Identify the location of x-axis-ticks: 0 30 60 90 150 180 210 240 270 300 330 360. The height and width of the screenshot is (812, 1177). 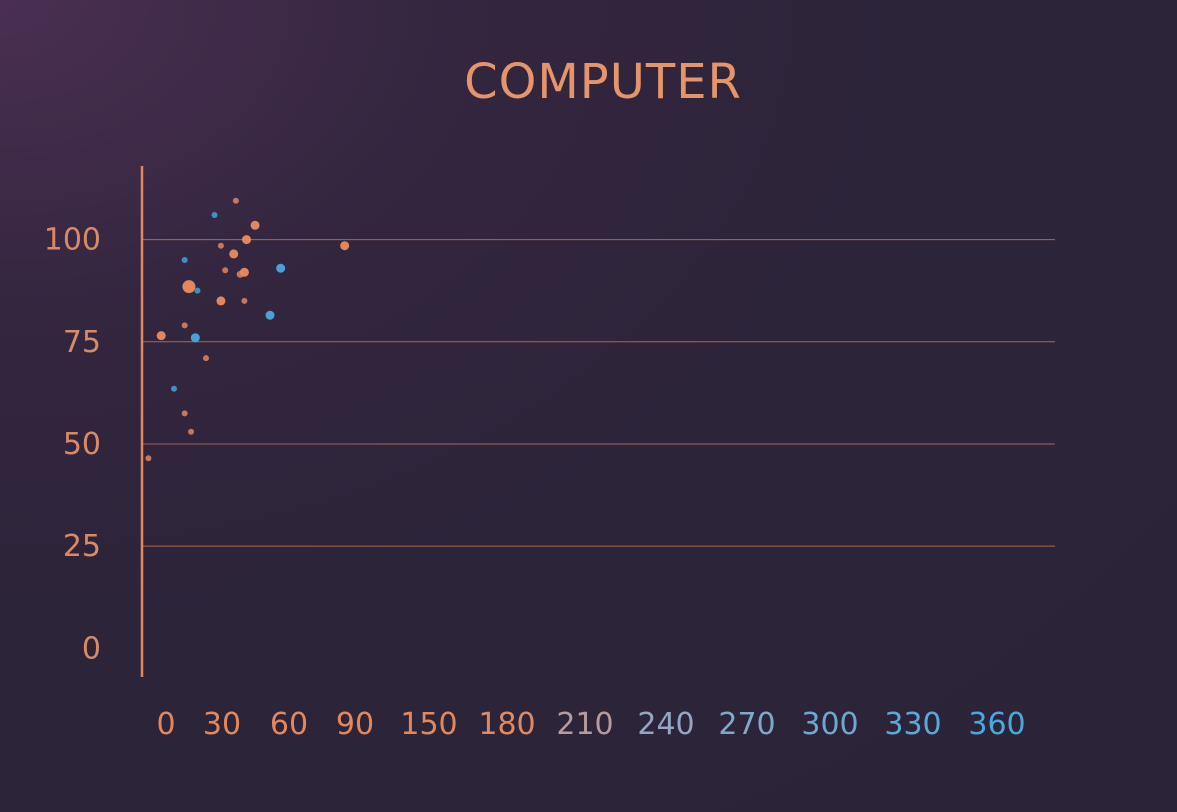
(590, 724).